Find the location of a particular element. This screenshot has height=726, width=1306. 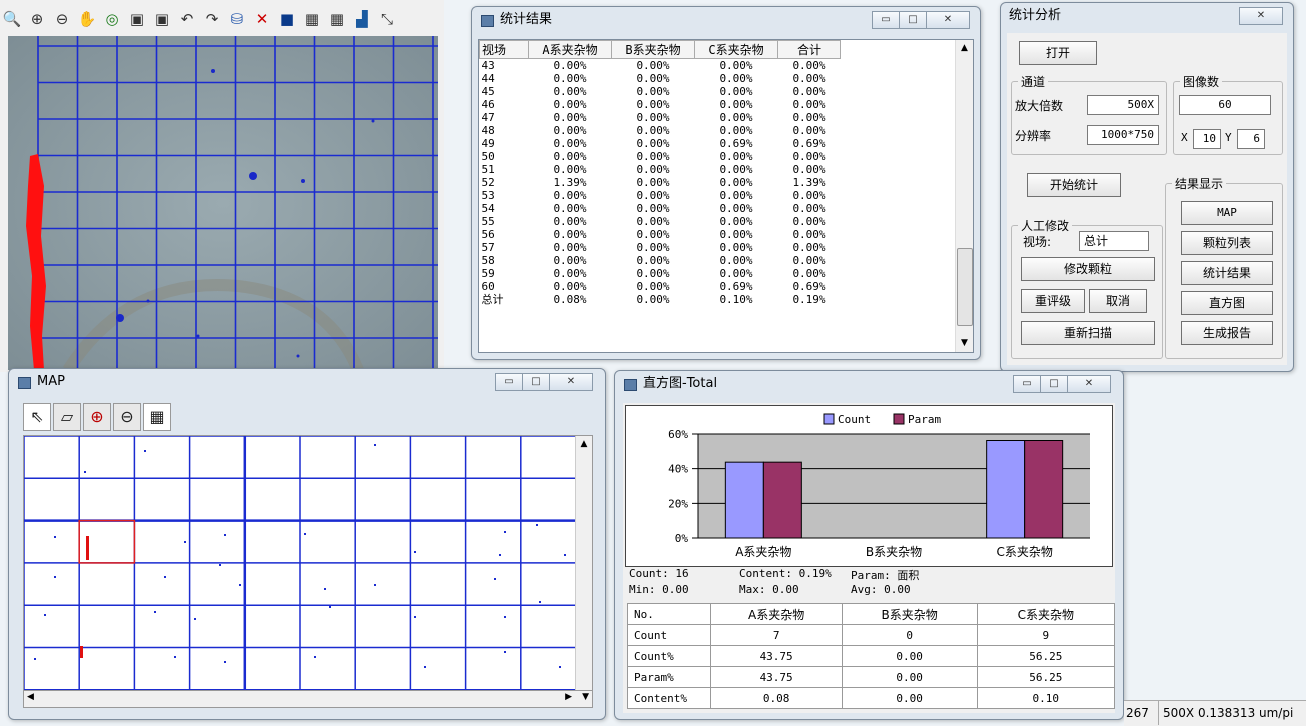

start-statistics-button: 开始统计 is located at coordinates (1074, 185).